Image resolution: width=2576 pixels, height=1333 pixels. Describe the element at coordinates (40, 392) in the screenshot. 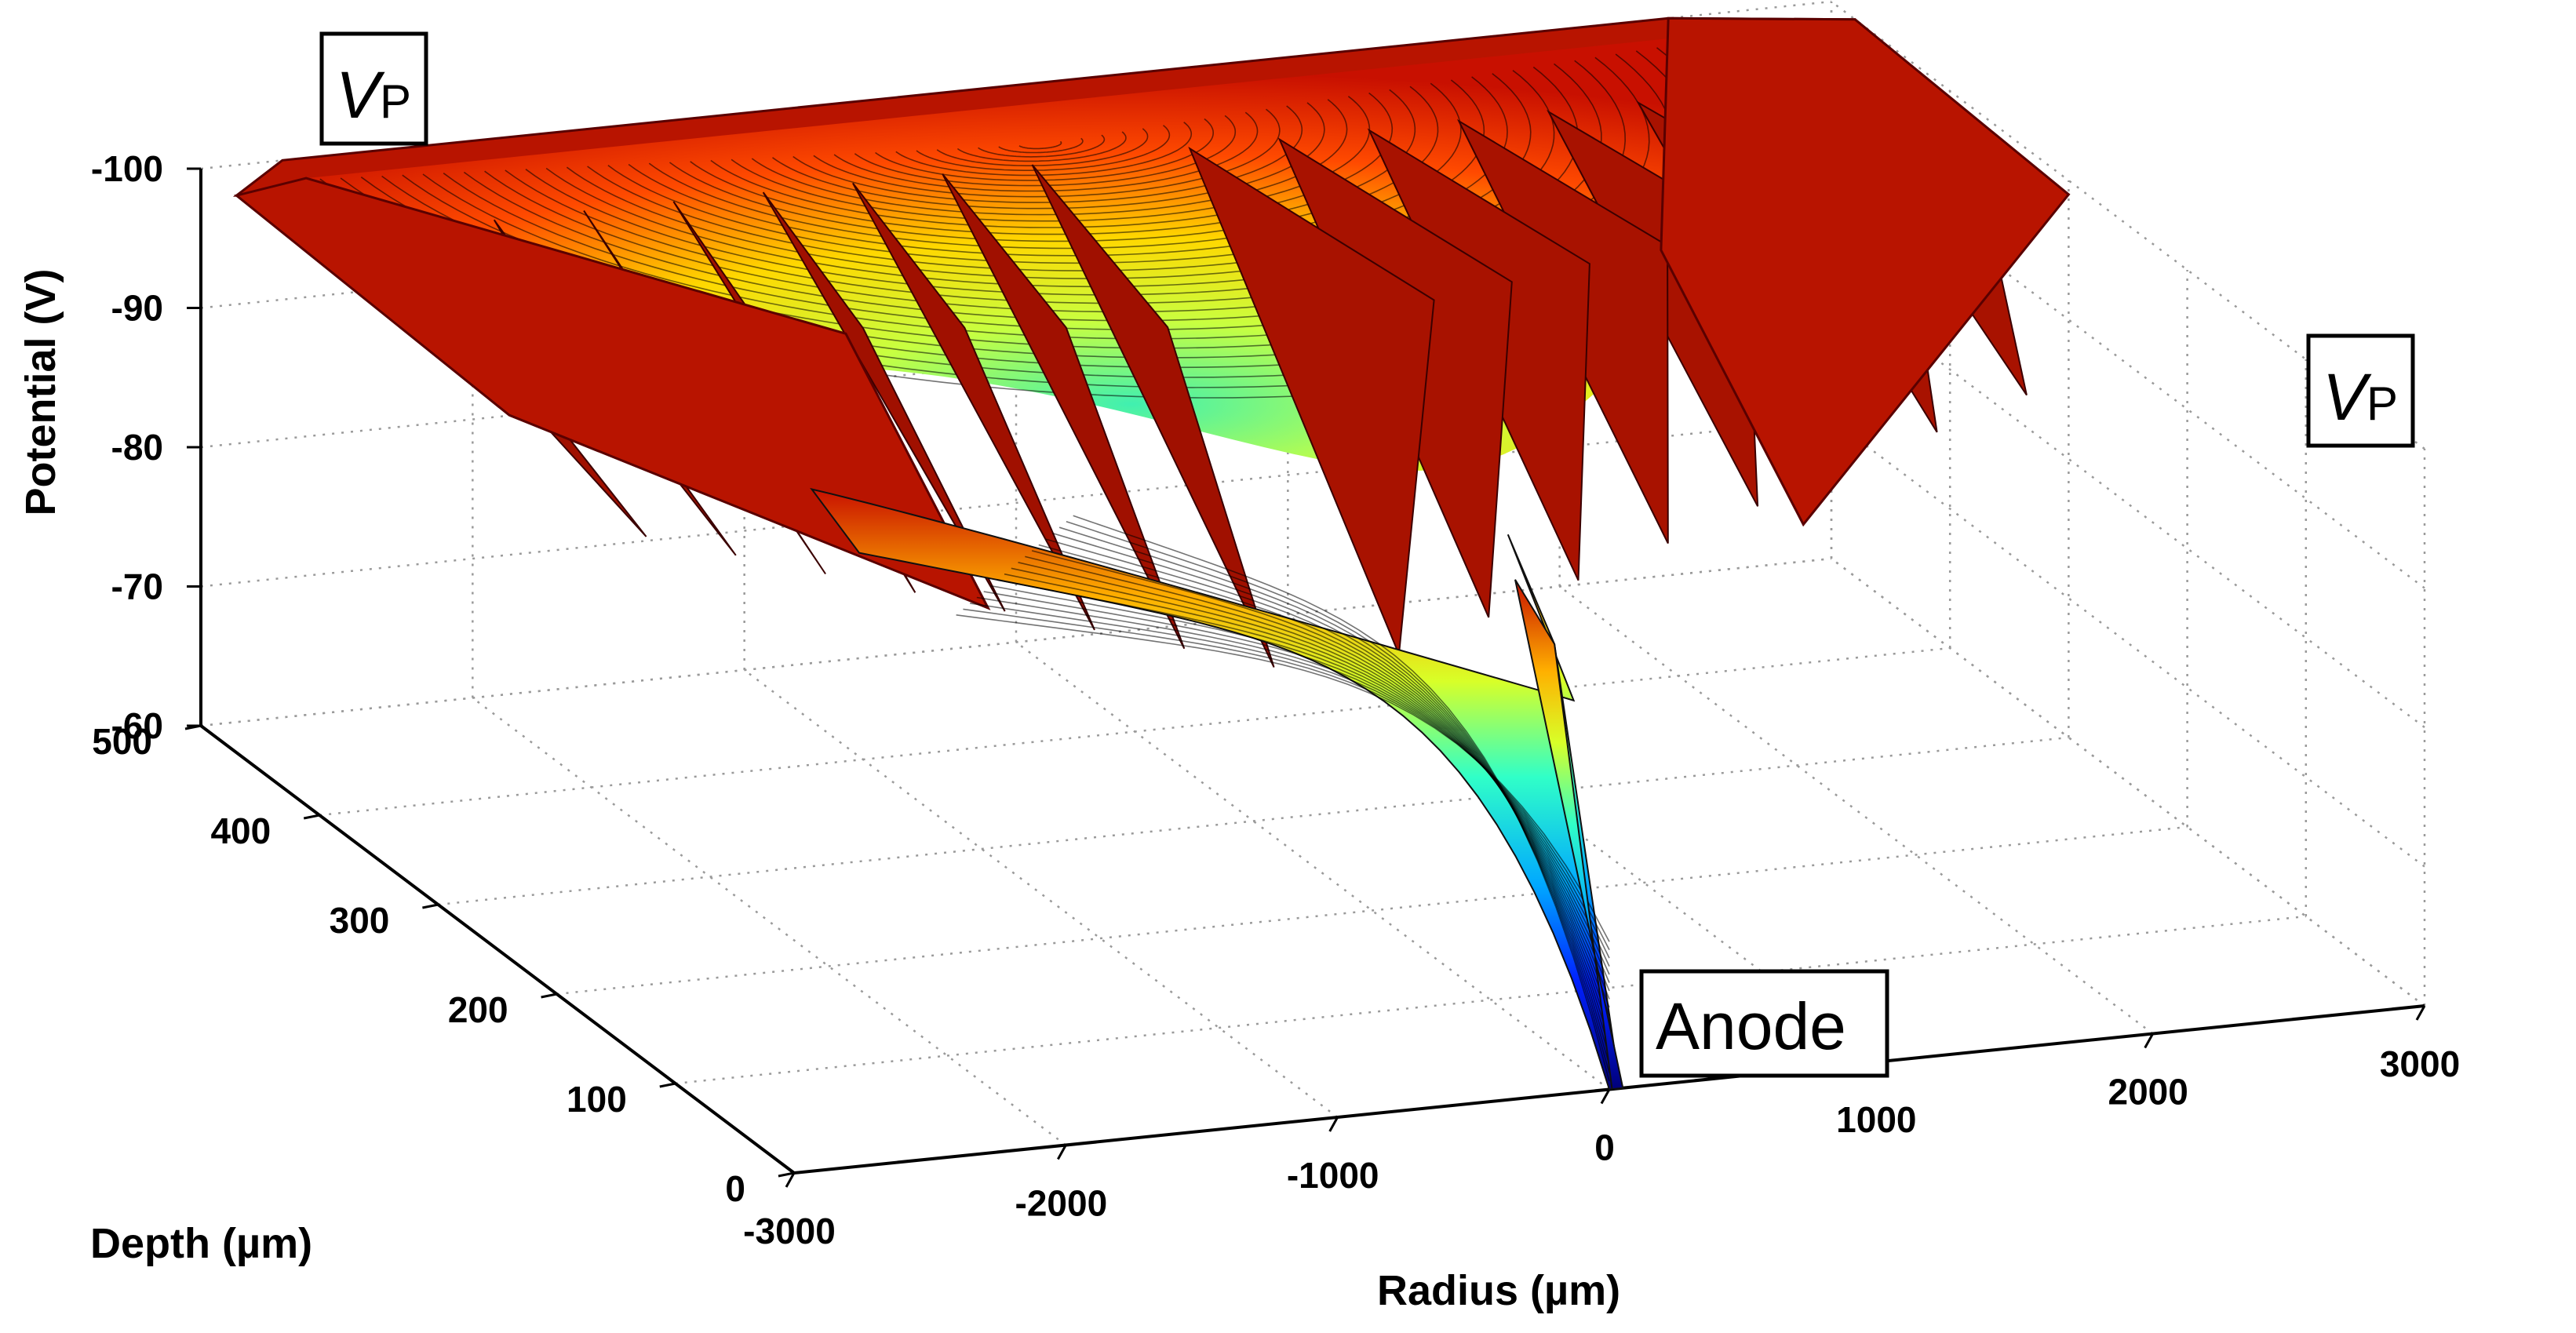

I see `z-axis-label: Potential (V)` at that location.